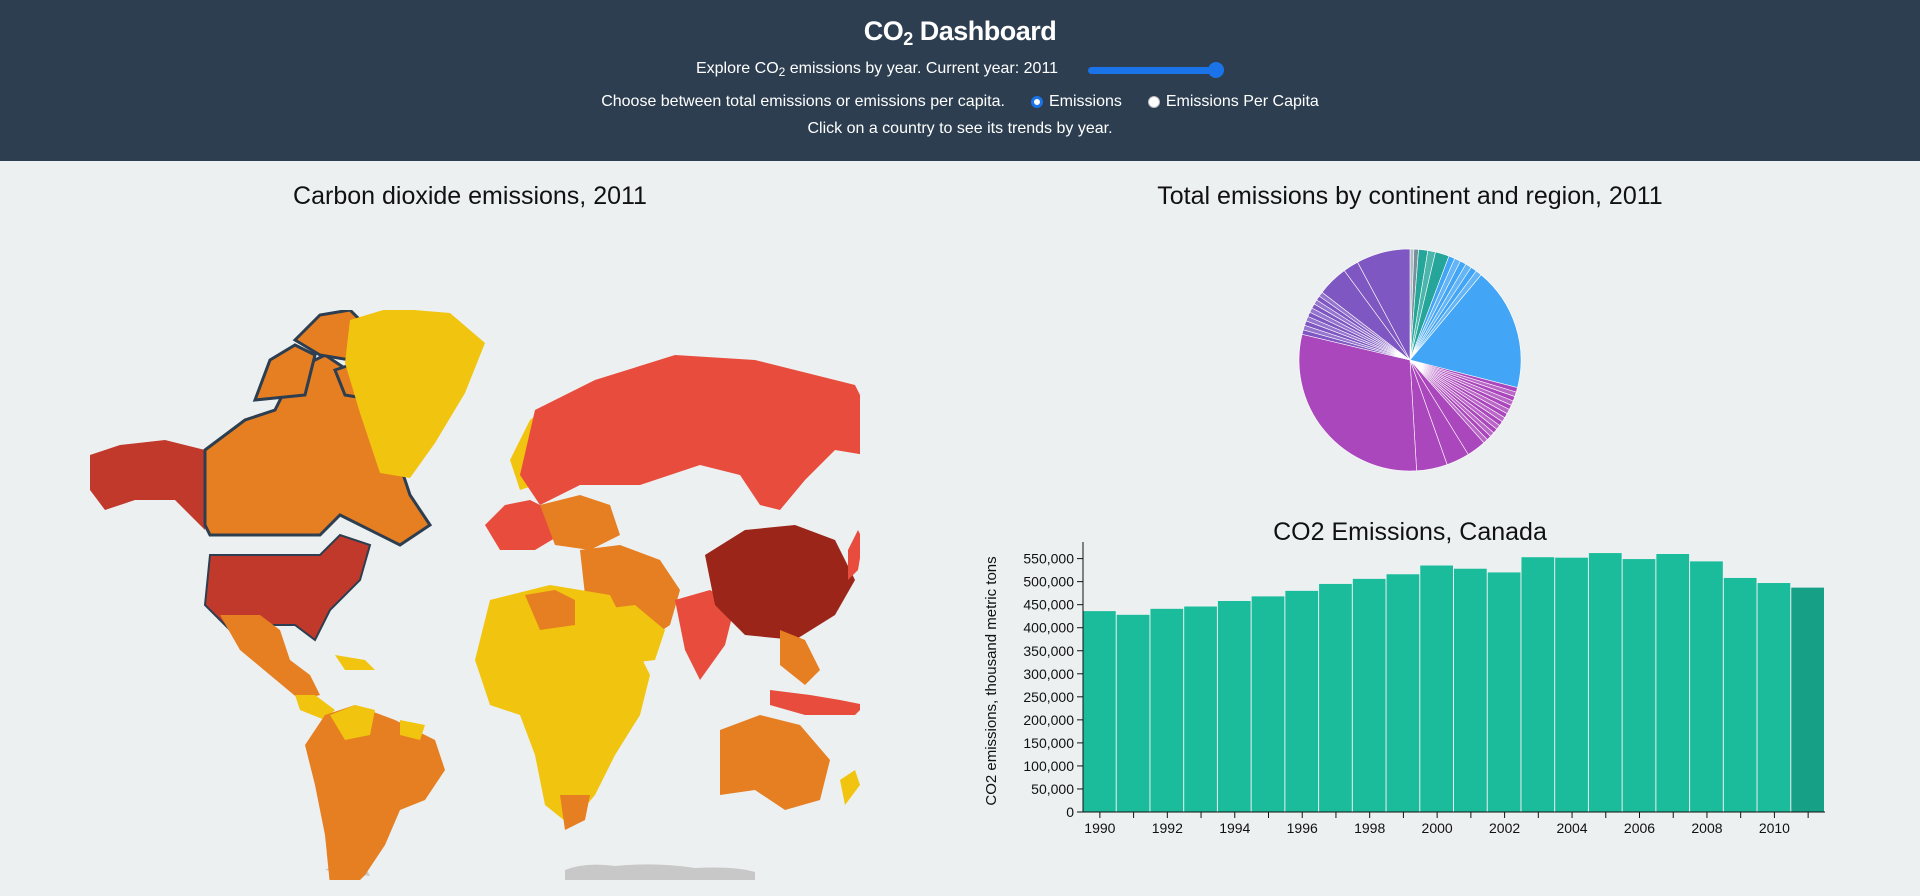 The image size is (1920, 896). What do you see at coordinates (984, 31) in the screenshot?
I see `title-text-rest: Dashboard` at bounding box center [984, 31].